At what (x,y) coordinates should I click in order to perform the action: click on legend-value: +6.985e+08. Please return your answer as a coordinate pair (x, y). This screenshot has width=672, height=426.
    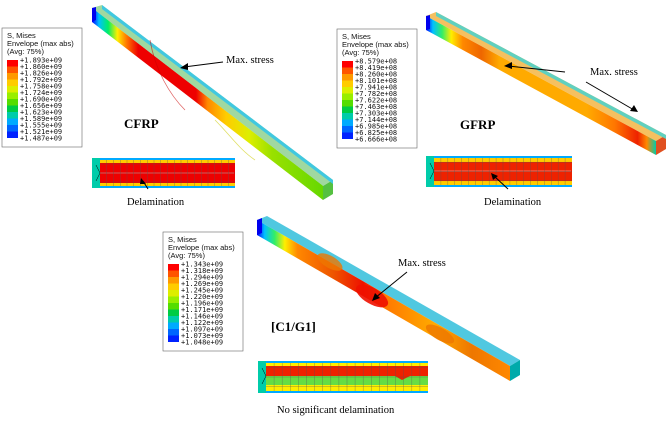
    Looking at the image, I should click on (376, 127).